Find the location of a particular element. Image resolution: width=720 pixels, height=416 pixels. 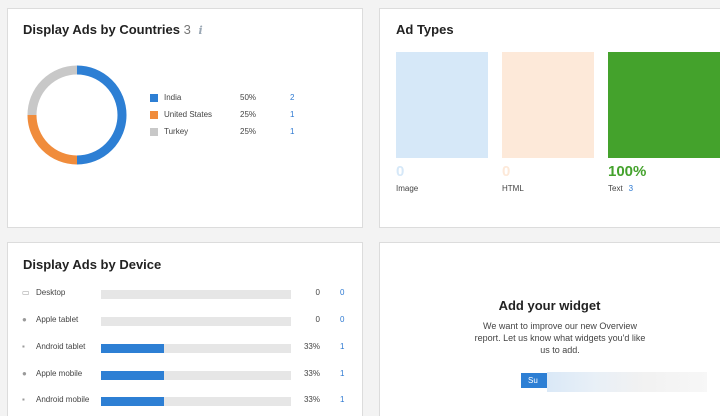

device-label: Apple tablet is located at coordinates (57, 319).